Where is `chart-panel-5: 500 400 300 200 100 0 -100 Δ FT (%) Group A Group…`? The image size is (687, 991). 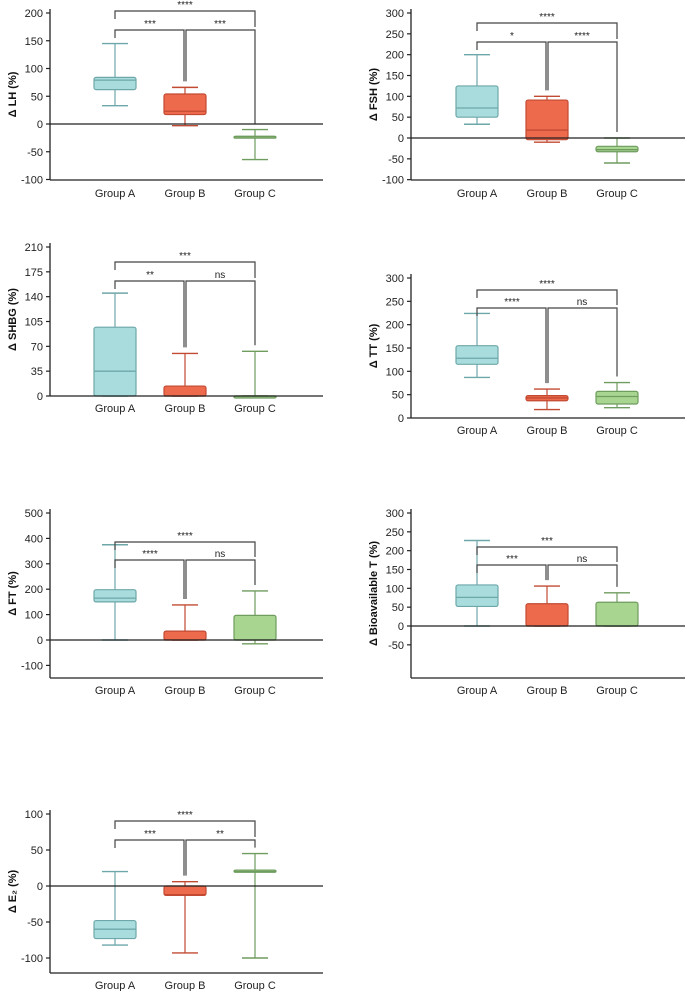
chart-panel-5: 500 400 300 200 100 0 -100 Δ FT (%) Group A Group… is located at coordinates (165, 602).